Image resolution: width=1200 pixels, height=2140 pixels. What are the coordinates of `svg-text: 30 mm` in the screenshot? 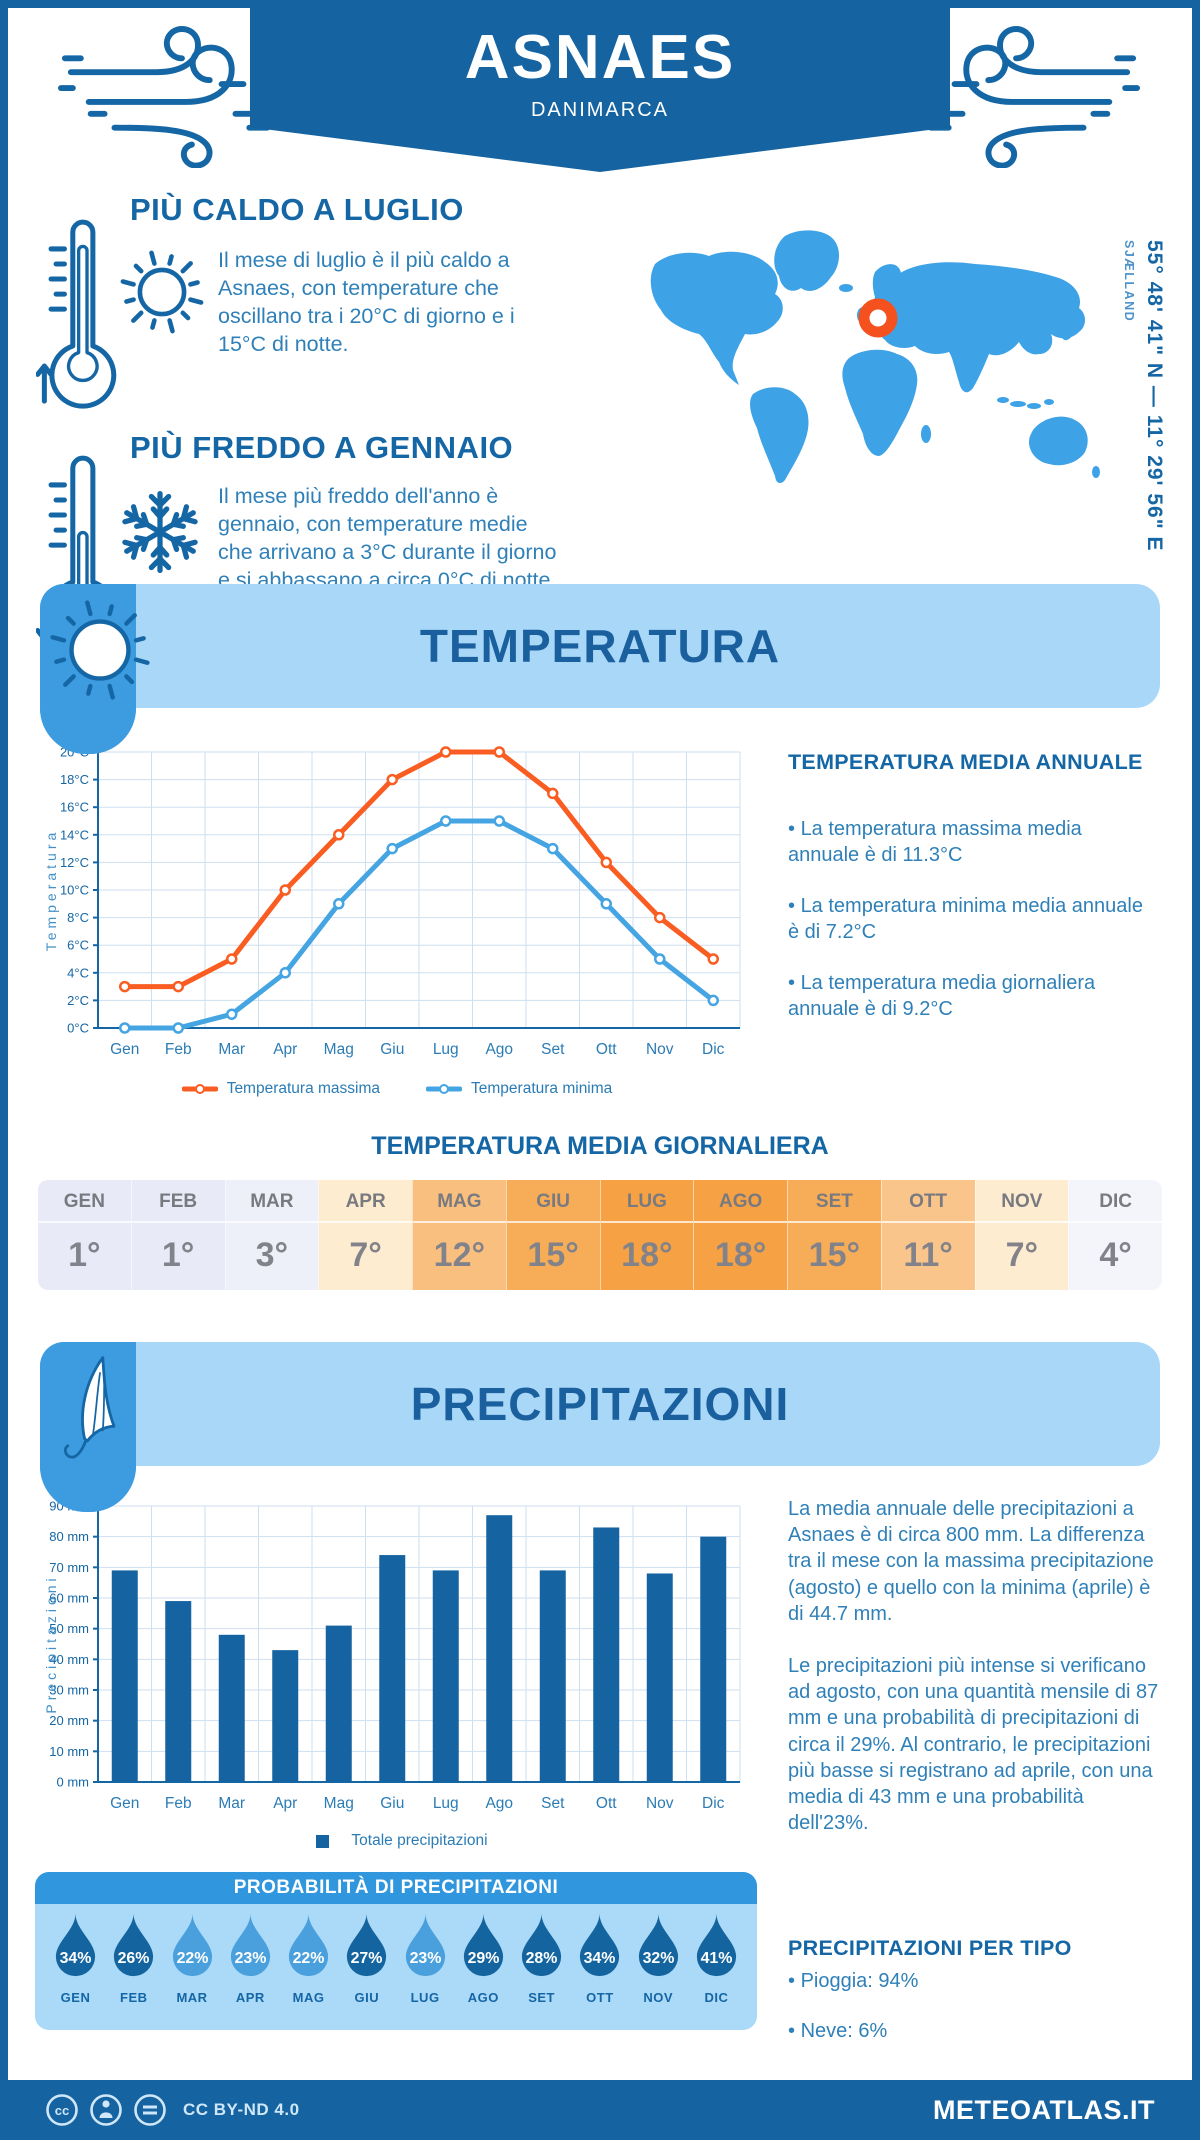 It's located at (69, 1690).